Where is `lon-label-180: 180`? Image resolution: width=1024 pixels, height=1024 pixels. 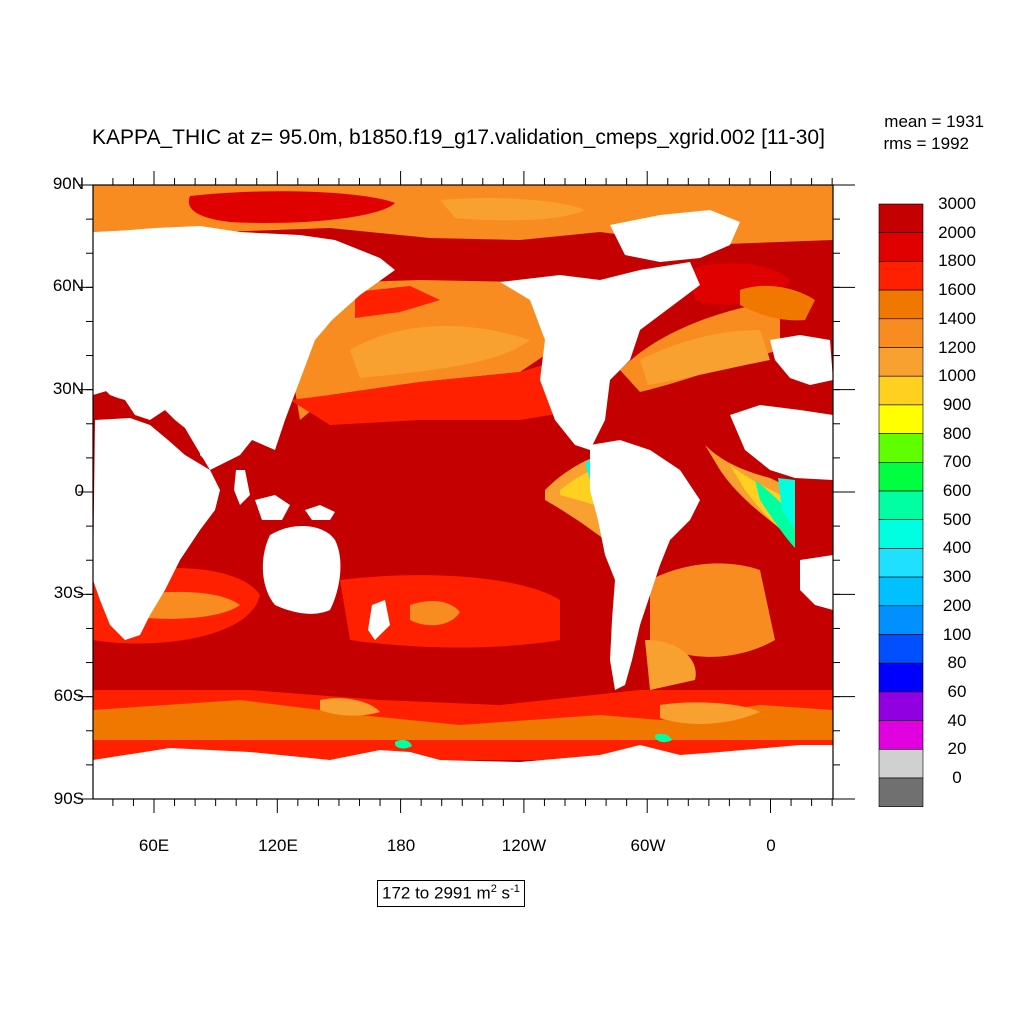
lon-label-180: 180 is located at coordinates (401, 845).